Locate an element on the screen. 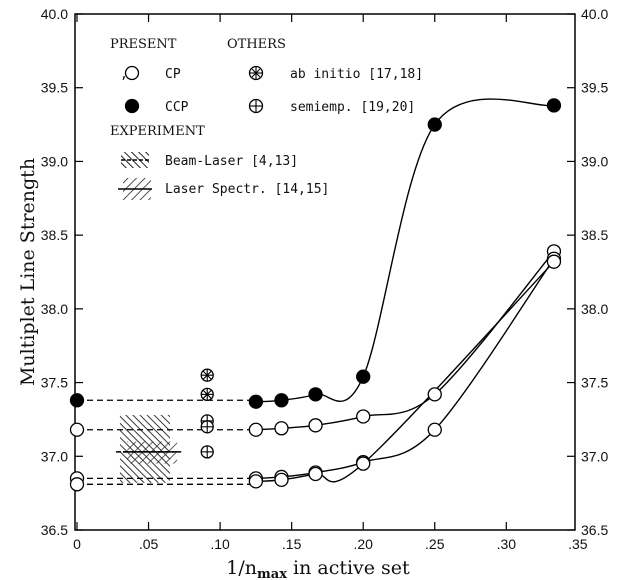 This screenshot has width=639, height=580. y-tick-label-right: 38.0 is located at coordinates (594, 309).